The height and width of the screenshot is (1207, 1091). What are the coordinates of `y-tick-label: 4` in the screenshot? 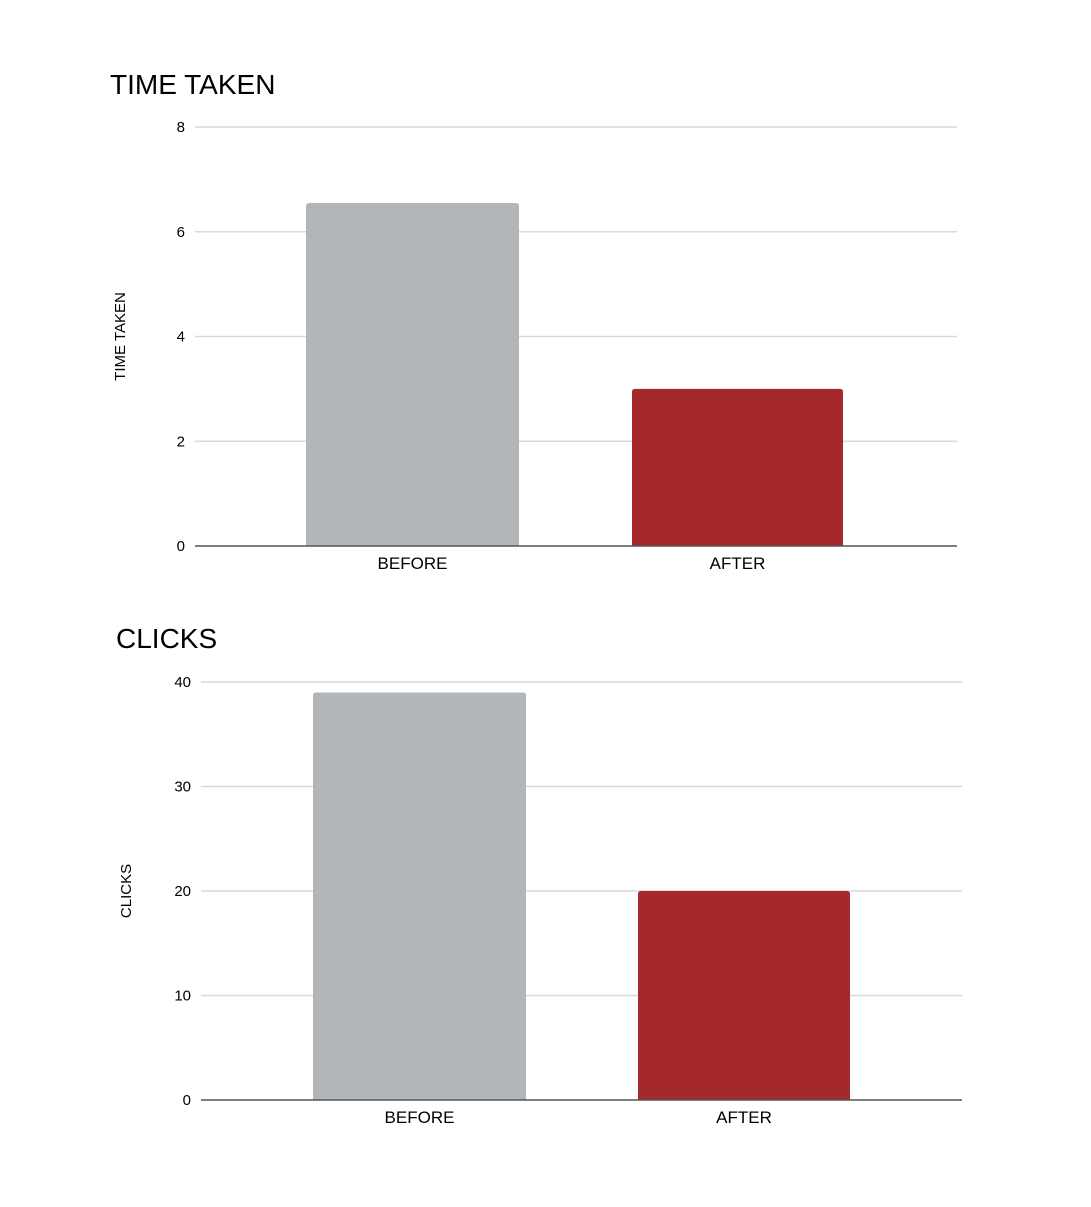 It's located at (181, 337).